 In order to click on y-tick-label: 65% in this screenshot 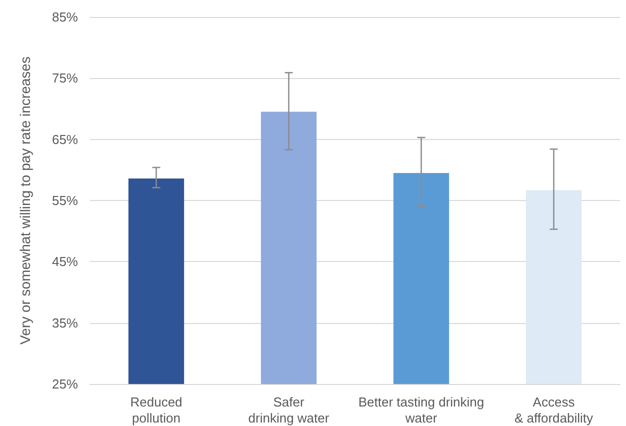, I will do `click(65, 139)`.